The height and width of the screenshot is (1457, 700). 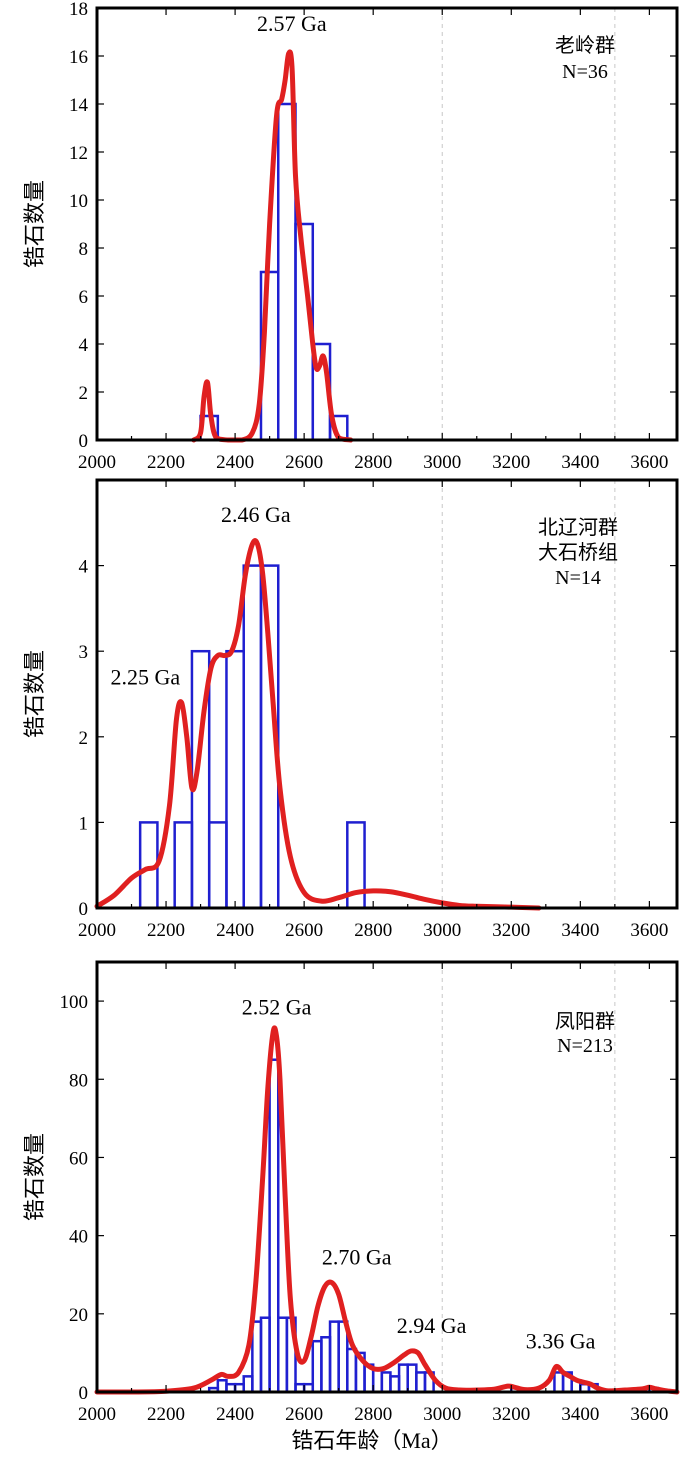 What do you see at coordinates (272, 246) in the screenshot?
I see `density-curve` at bounding box center [272, 246].